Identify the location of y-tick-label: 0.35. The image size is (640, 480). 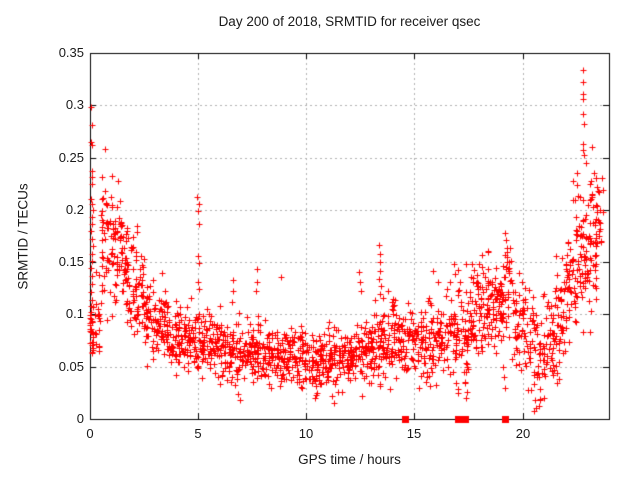
(71, 52).